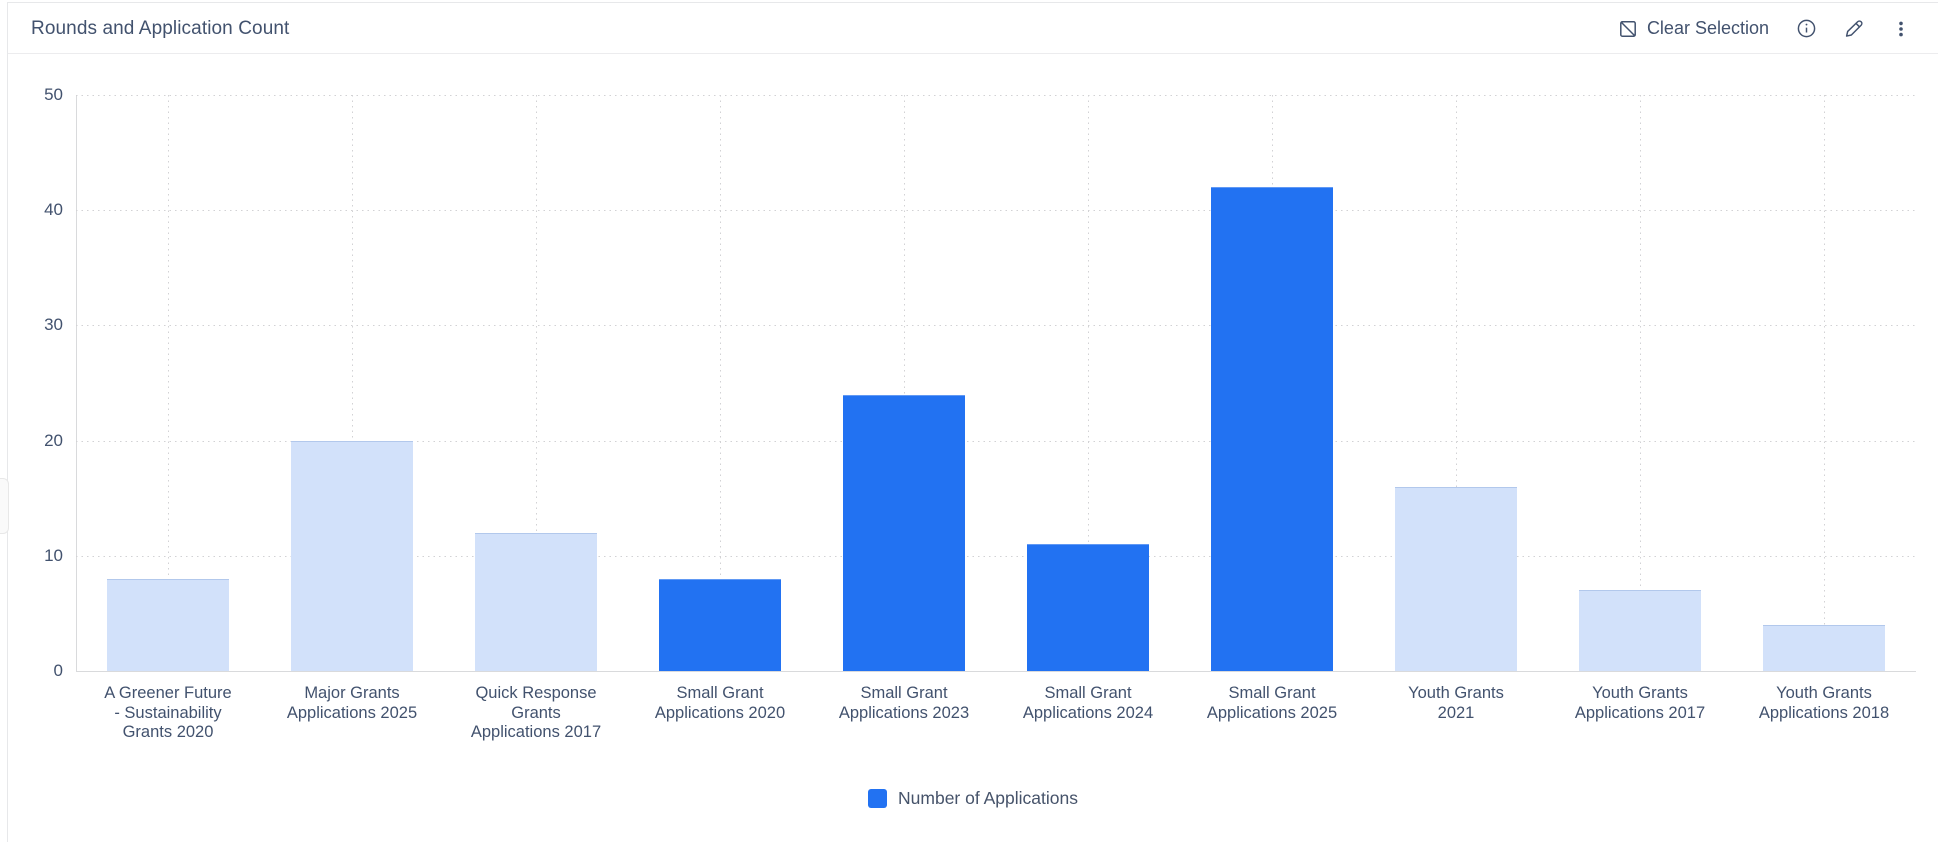  I want to click on x-axis-baseline, so click(996, 671).